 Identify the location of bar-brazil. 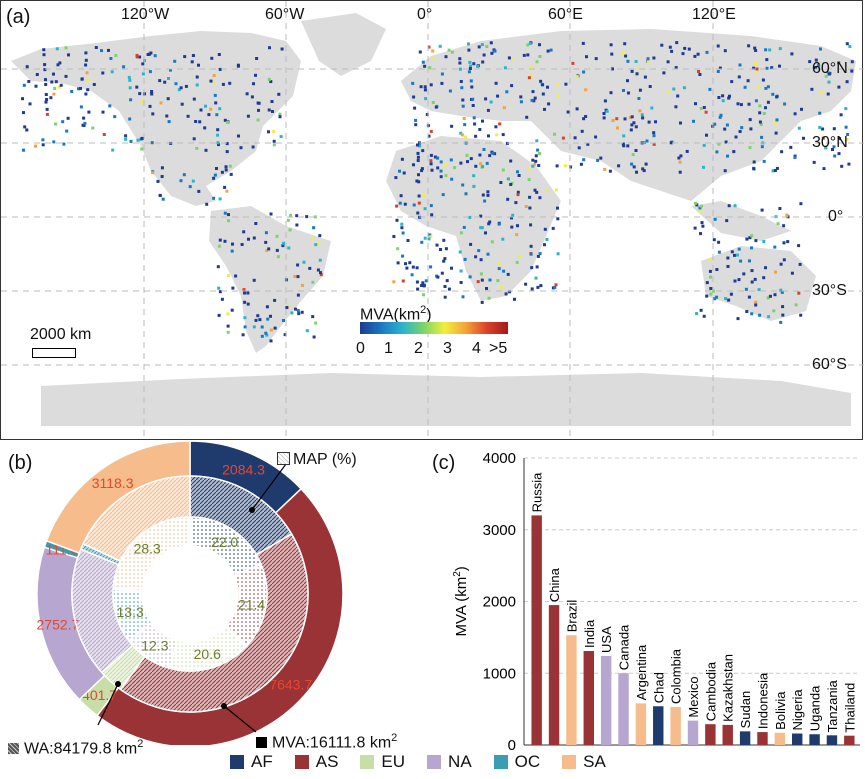
(571, 690).